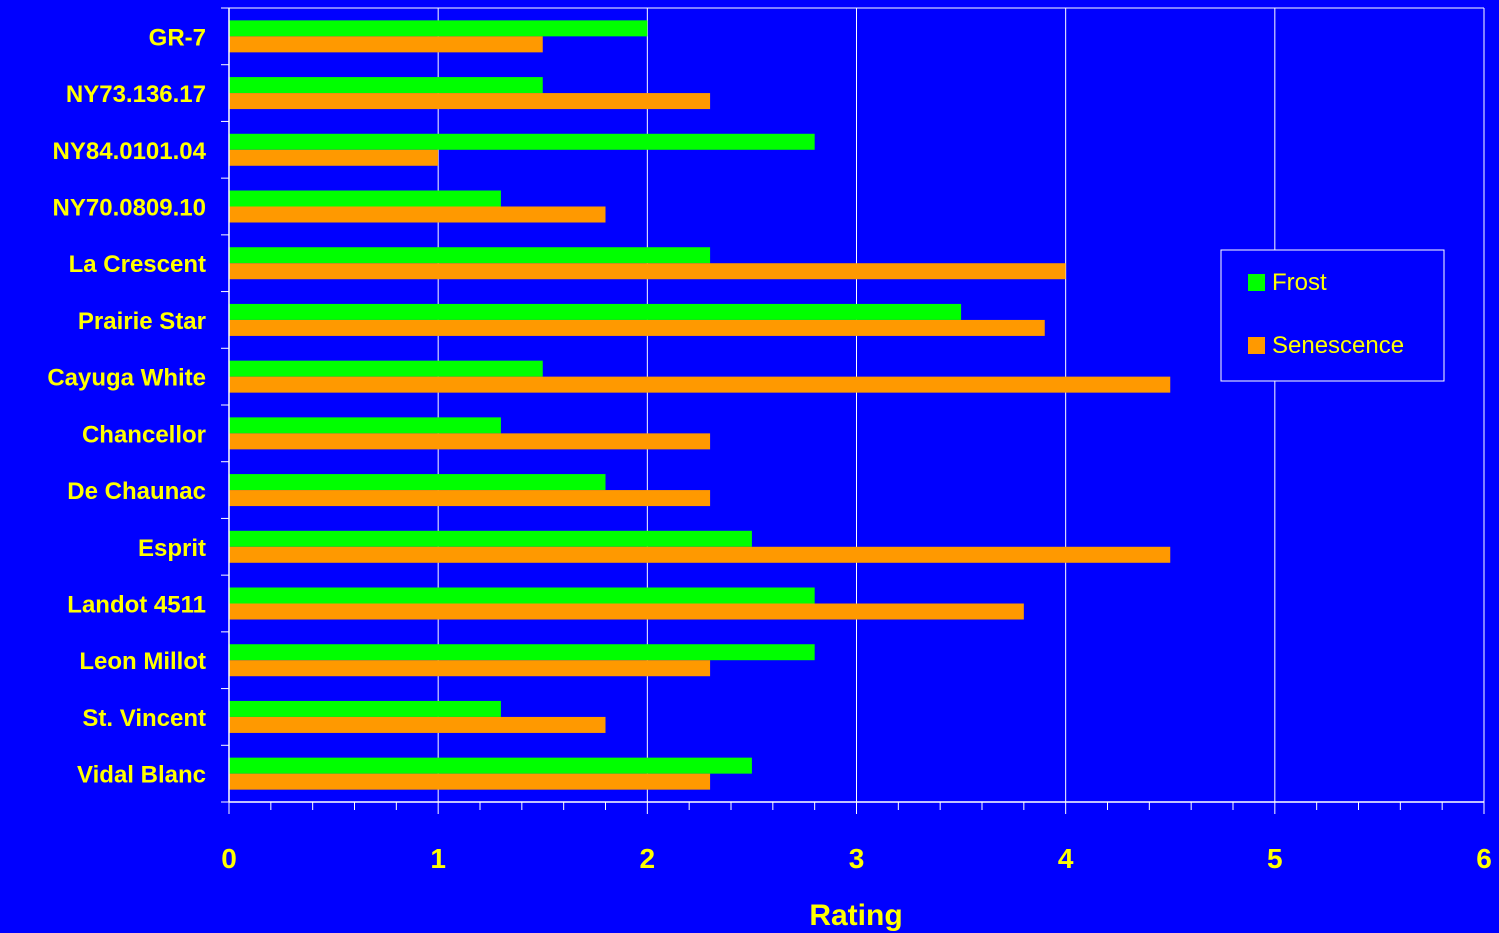 The image size is (1499, 933). I want to click on category-label: GR-7, so click(177, 37).